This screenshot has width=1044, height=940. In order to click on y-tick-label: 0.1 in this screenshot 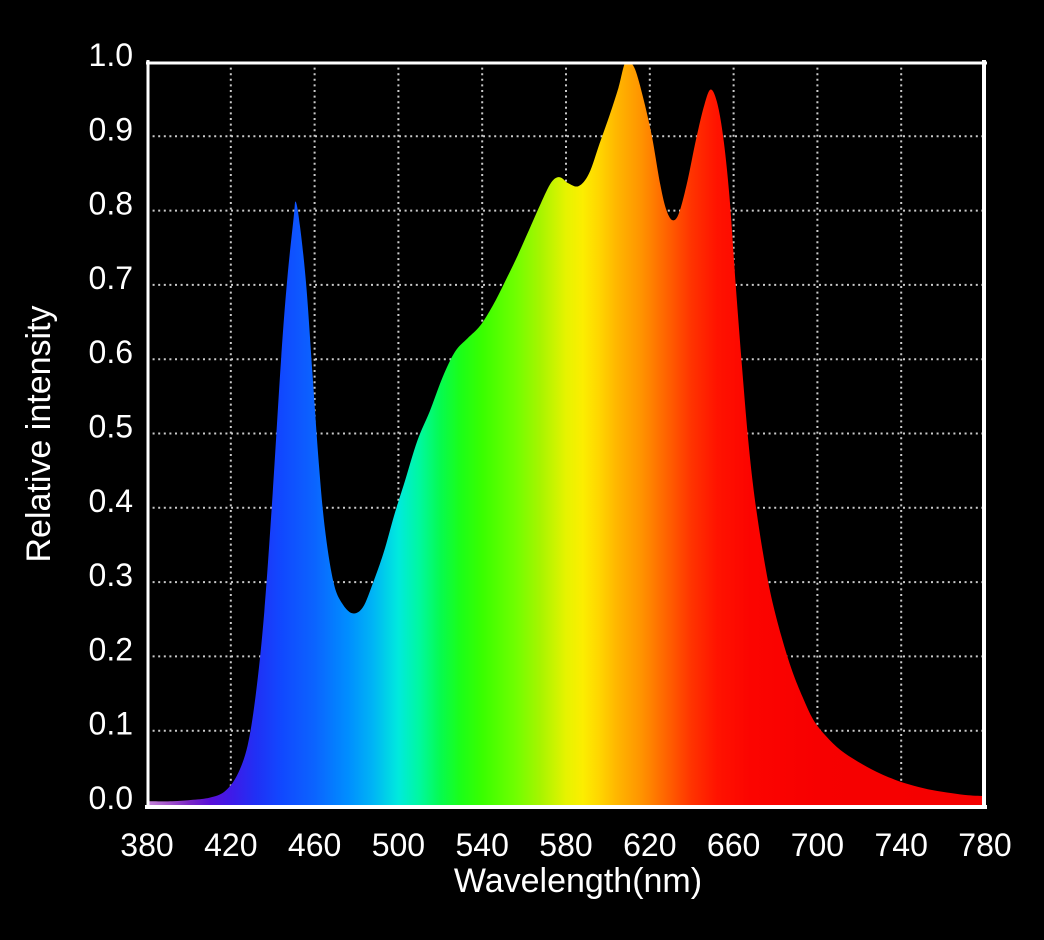, I will do `click(111, 724)`.